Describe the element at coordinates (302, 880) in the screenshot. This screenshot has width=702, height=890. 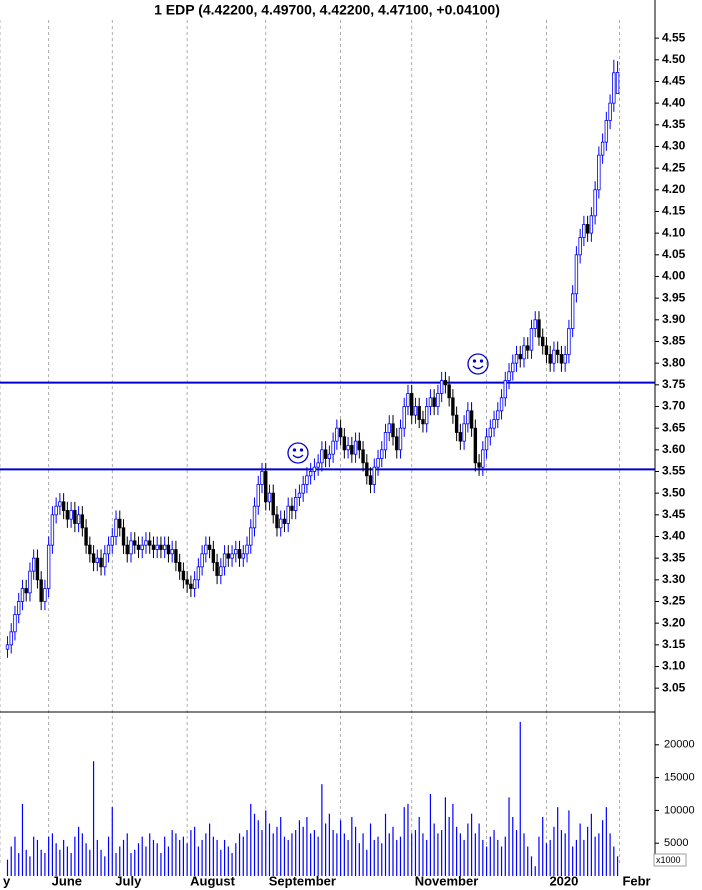
I see `x-tick-label: September` at that location.